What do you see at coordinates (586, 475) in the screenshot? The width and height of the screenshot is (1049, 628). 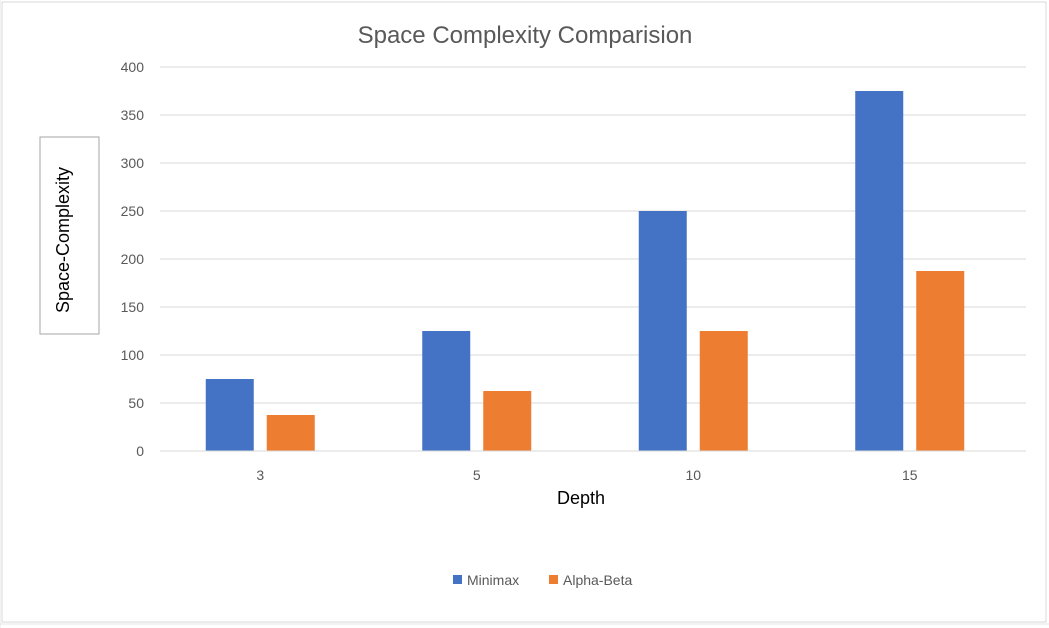 I see `x-axis-tick-labels: 3 5 10 15` at bounding box center [586, 475].